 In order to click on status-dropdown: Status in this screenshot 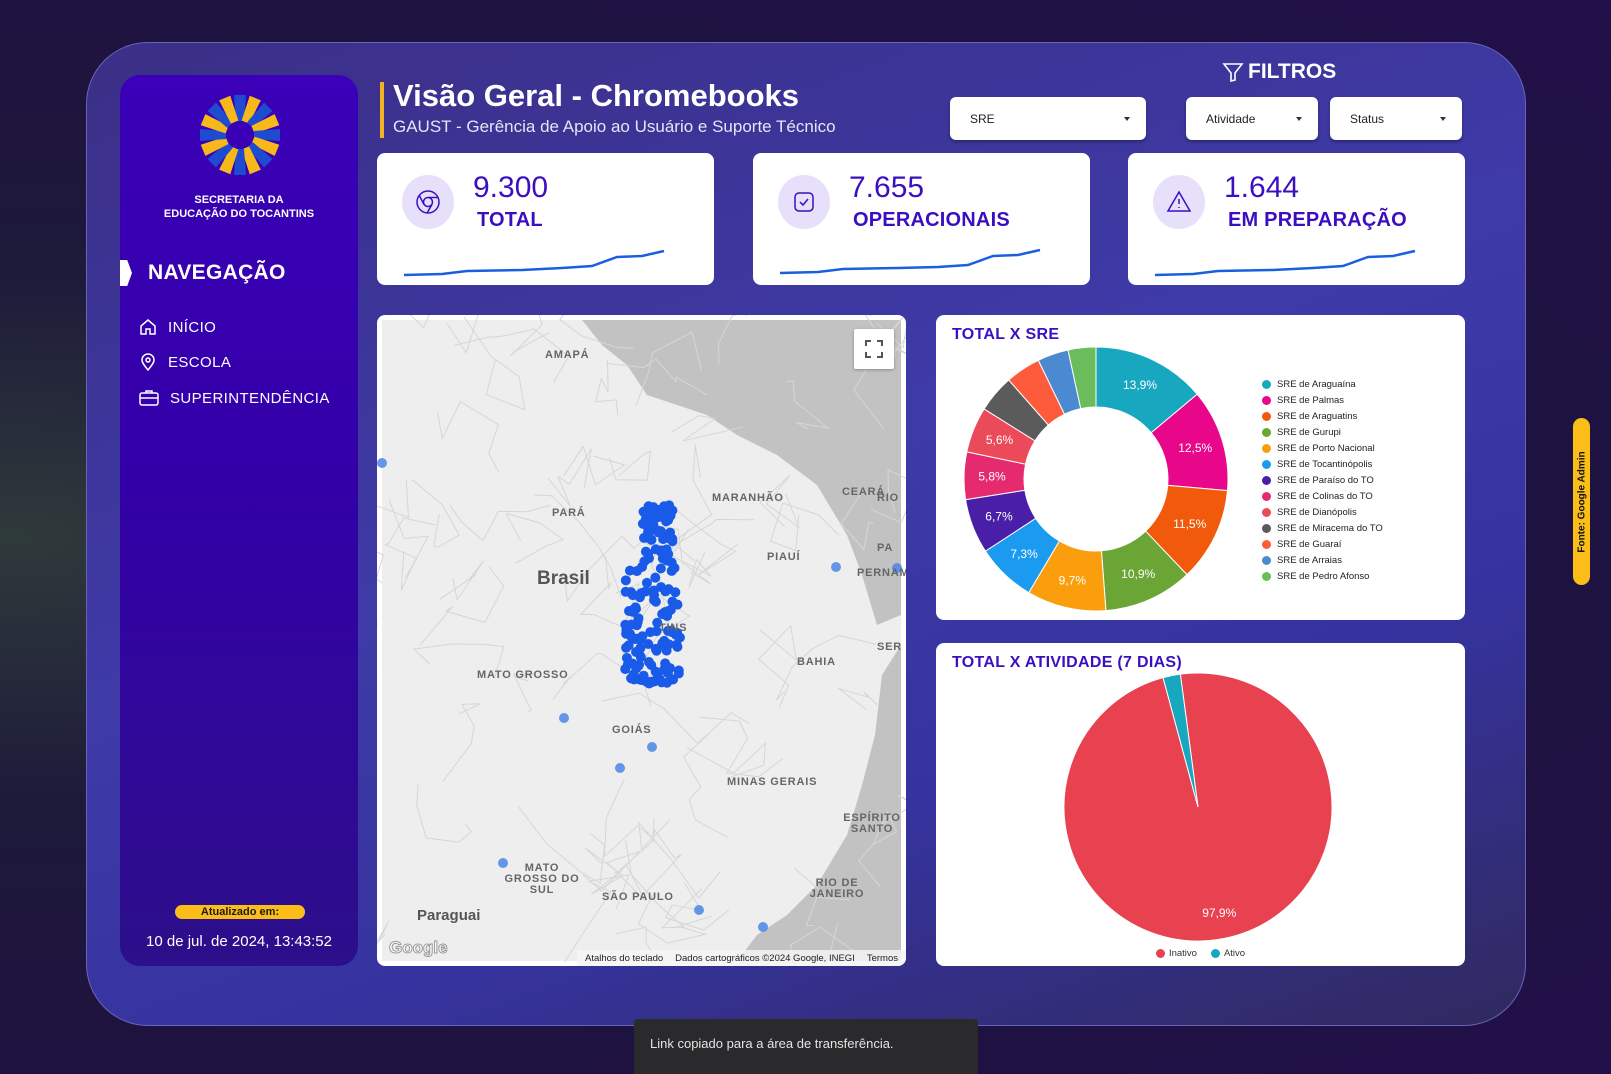, I will do `click(1396, 118)`.